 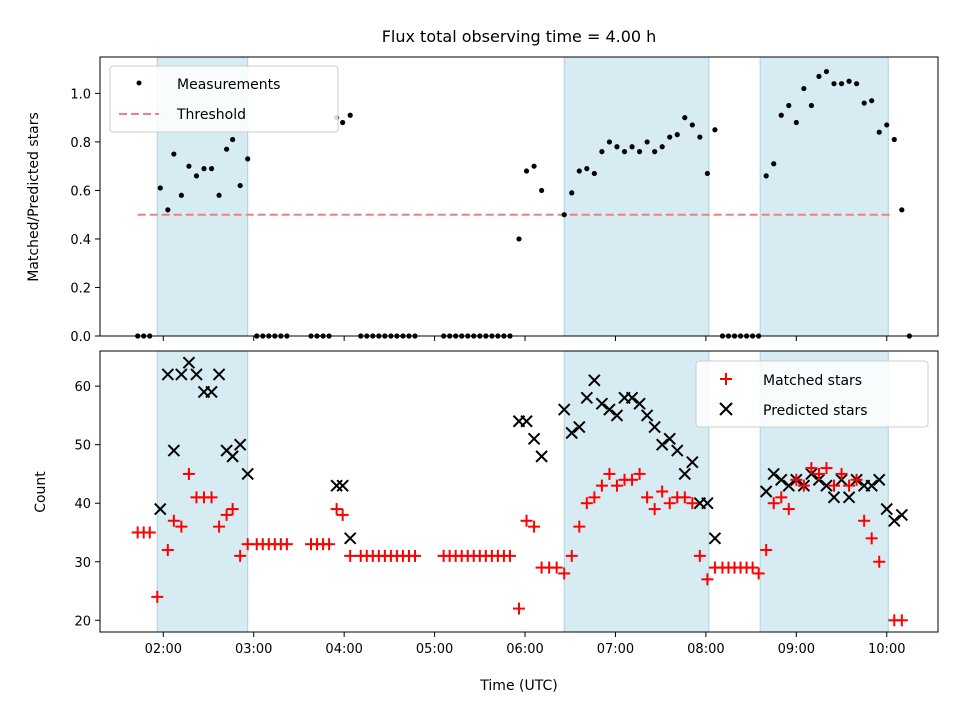 I want to click on legend-marker-measurements, so click(x=139, y=83).